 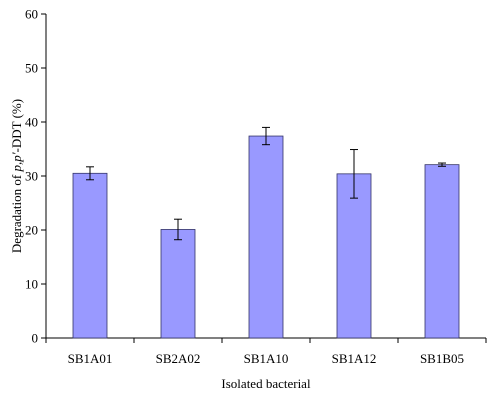 I want to click on y-tick-label: 40, so click(x=31, y=122).